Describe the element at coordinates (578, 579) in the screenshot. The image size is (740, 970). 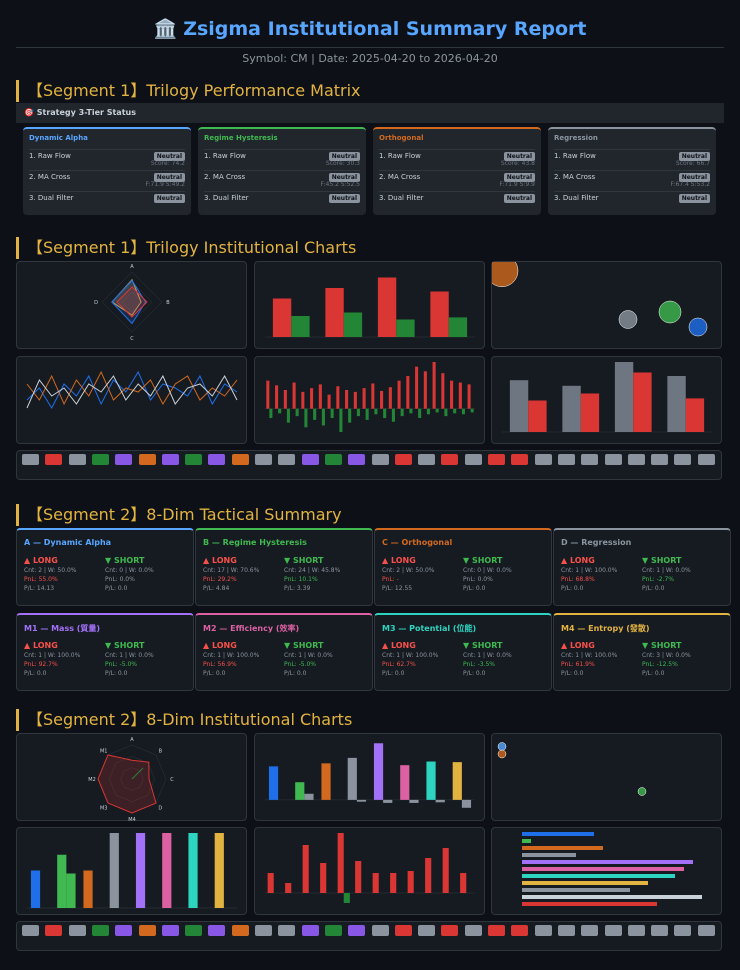
I see `pnl-line: PnL: 68.8%` at that location.